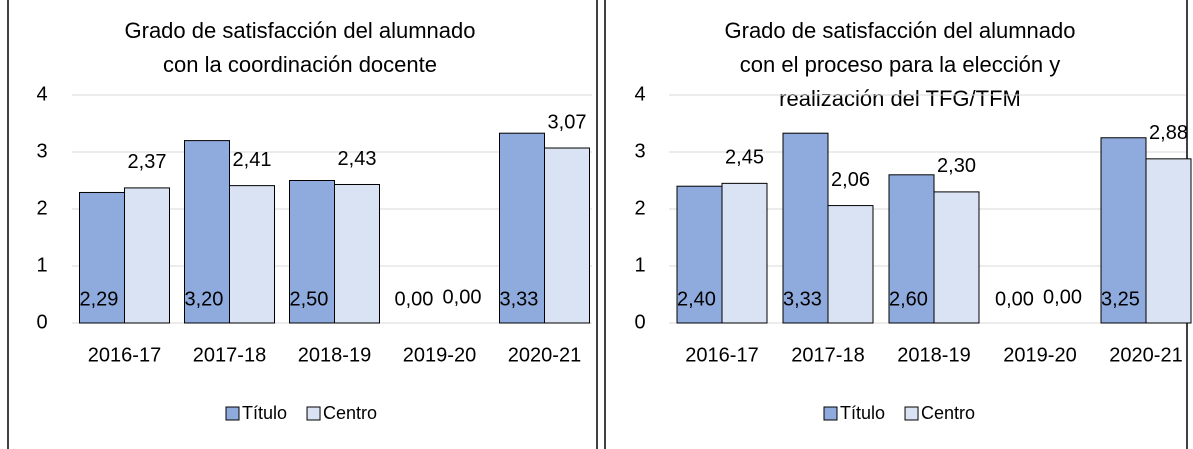 The image size is (1193, 449). Describe the element at coordinates (252, 160) in the screenshot. I see `data-label: 2,41` at that location.